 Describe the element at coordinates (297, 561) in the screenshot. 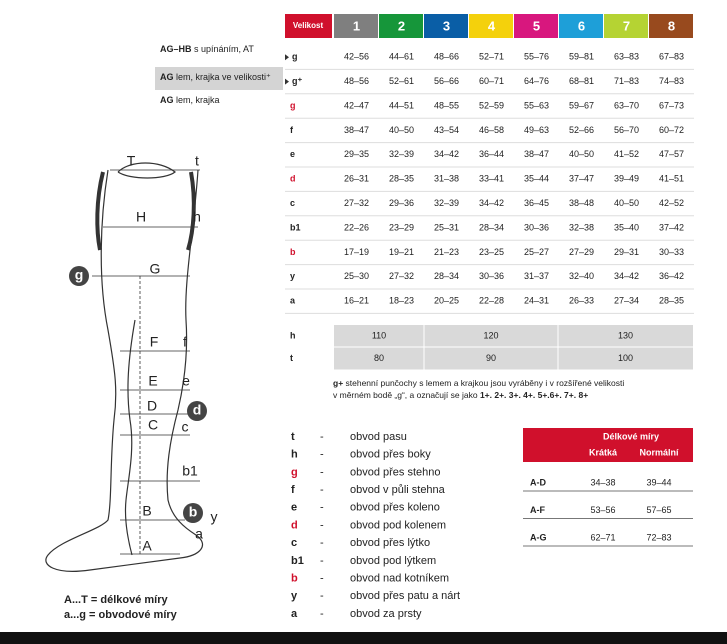

I see `legend-key: b1` at that location.